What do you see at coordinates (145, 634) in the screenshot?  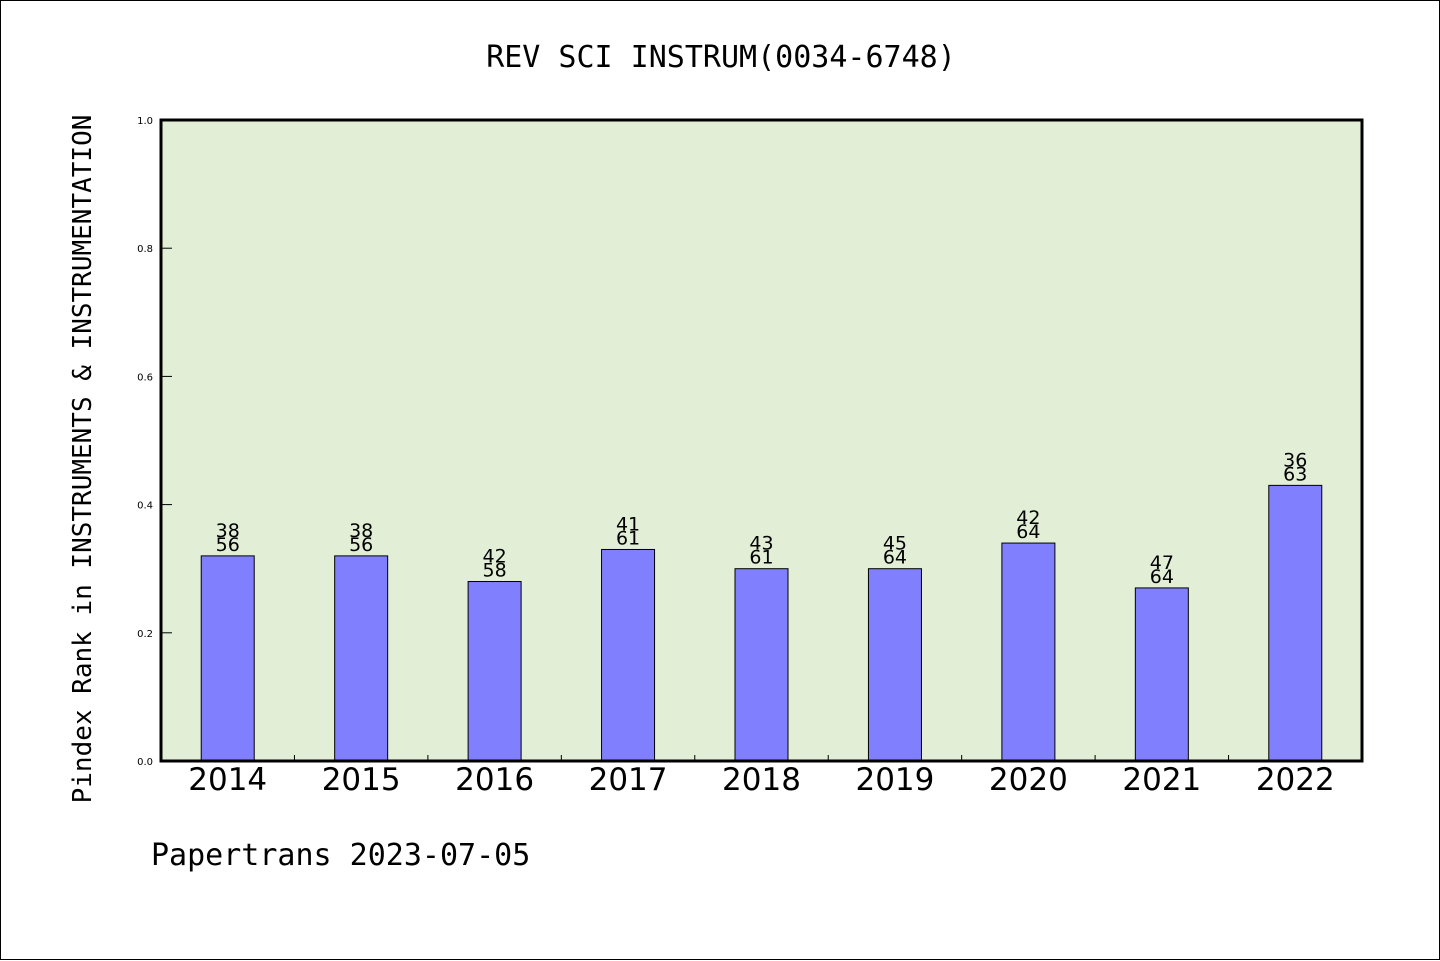 I see `y-tick-label: 0.2` at bounding box center [145, 634].